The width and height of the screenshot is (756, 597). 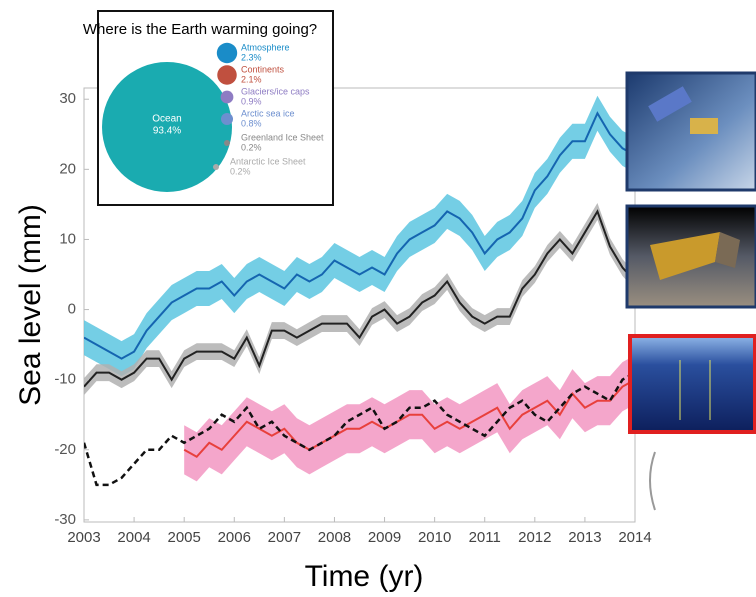 I want to click on bubble-value: 2.3%, so click(x=251, y=57).